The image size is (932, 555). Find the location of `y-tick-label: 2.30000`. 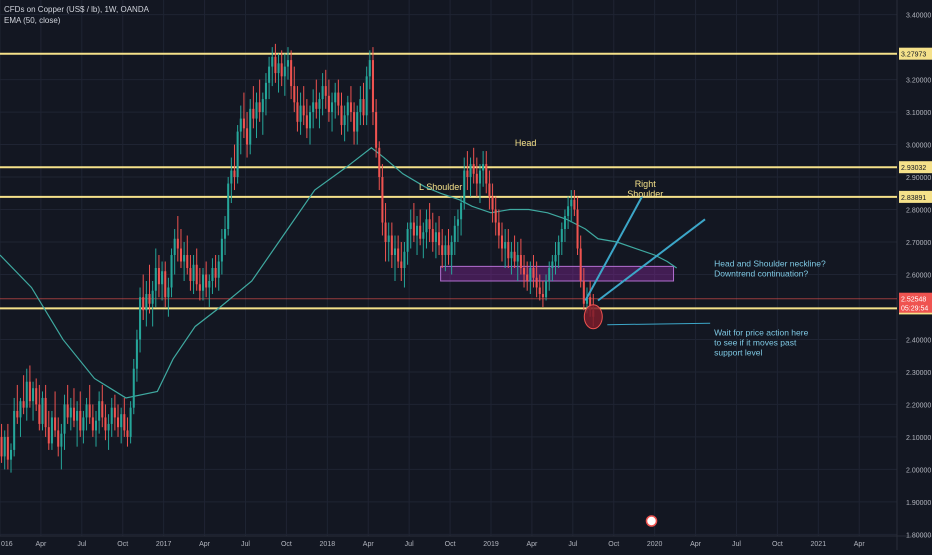

y-tick-label: 2.30000 is located at coordinates (918, 373).